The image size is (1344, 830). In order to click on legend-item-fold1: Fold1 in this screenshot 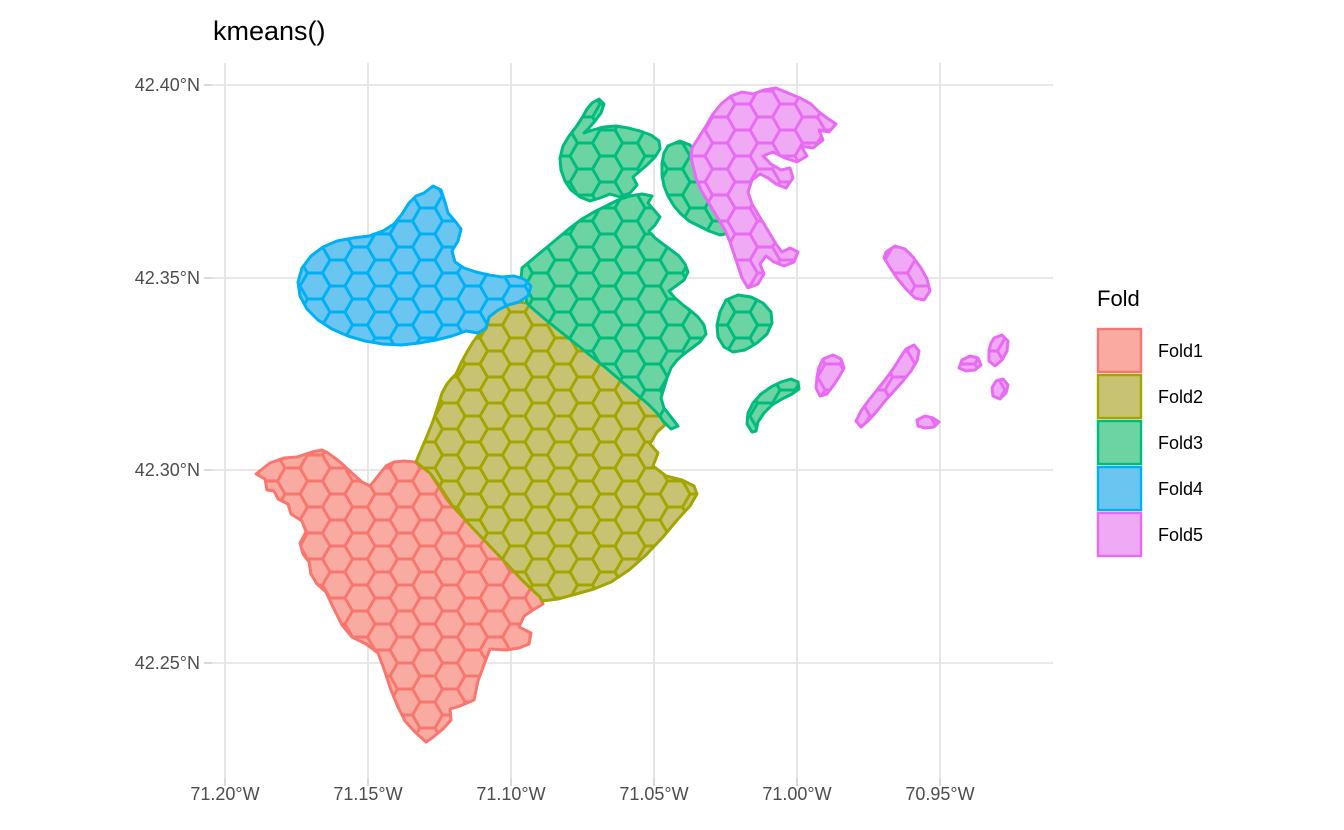, I will do `click(1149, 350)`.